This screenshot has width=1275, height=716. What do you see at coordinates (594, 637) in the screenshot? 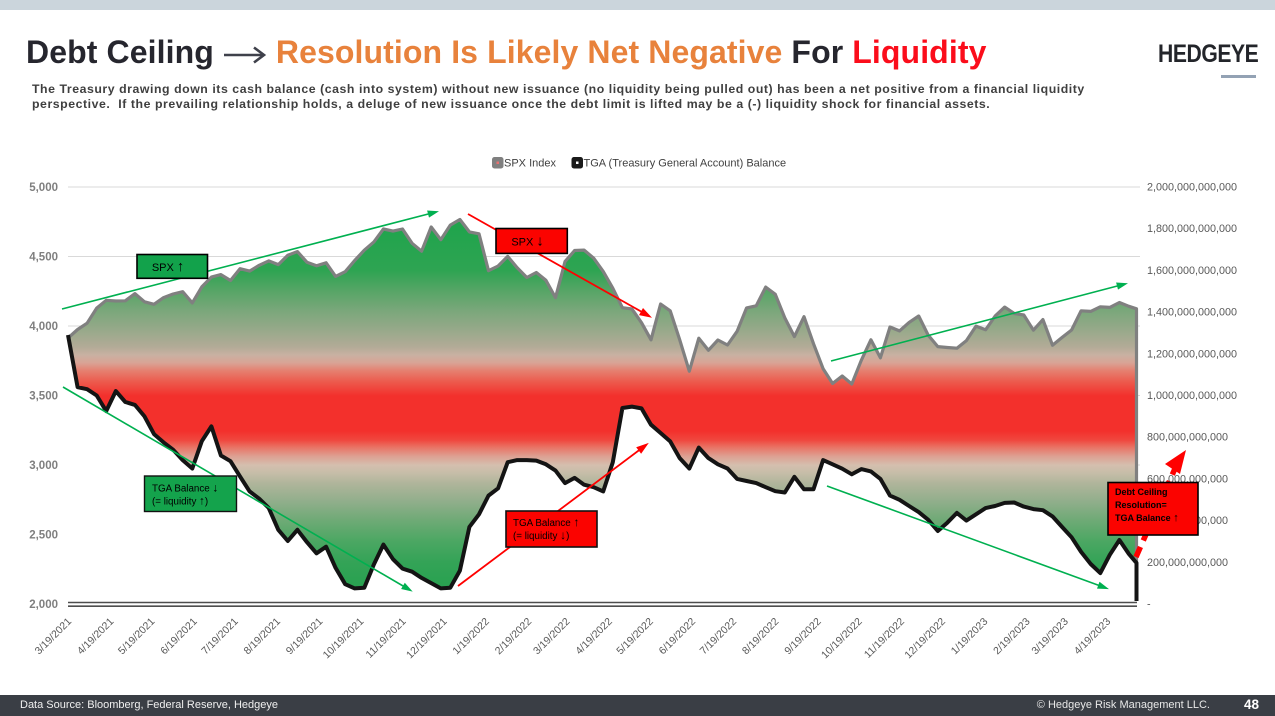
I see `svg-text: 4/19/2022` at bounding box center [594, 637].